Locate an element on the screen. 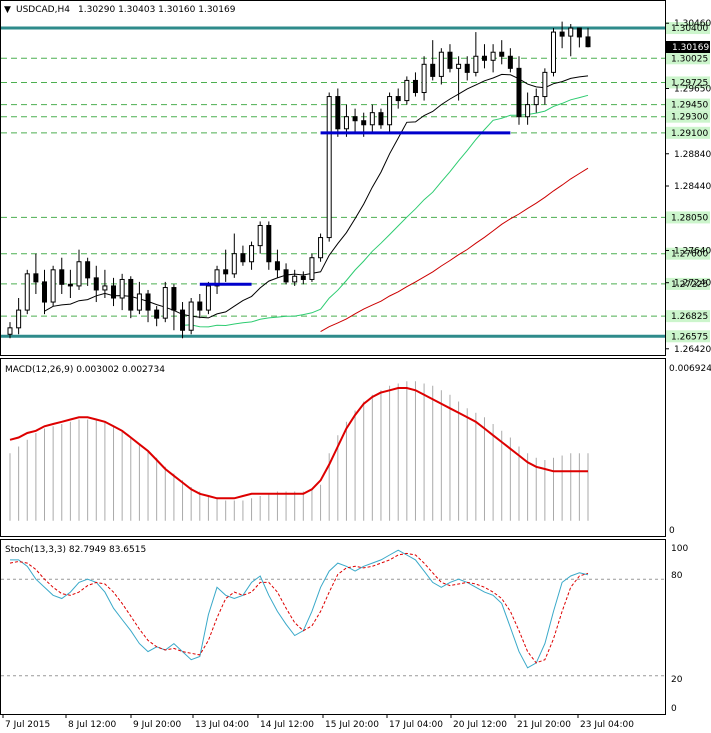 This screenshot has width=711, height=733. level-label: 1.30025 is located at coordinates (689, 59).